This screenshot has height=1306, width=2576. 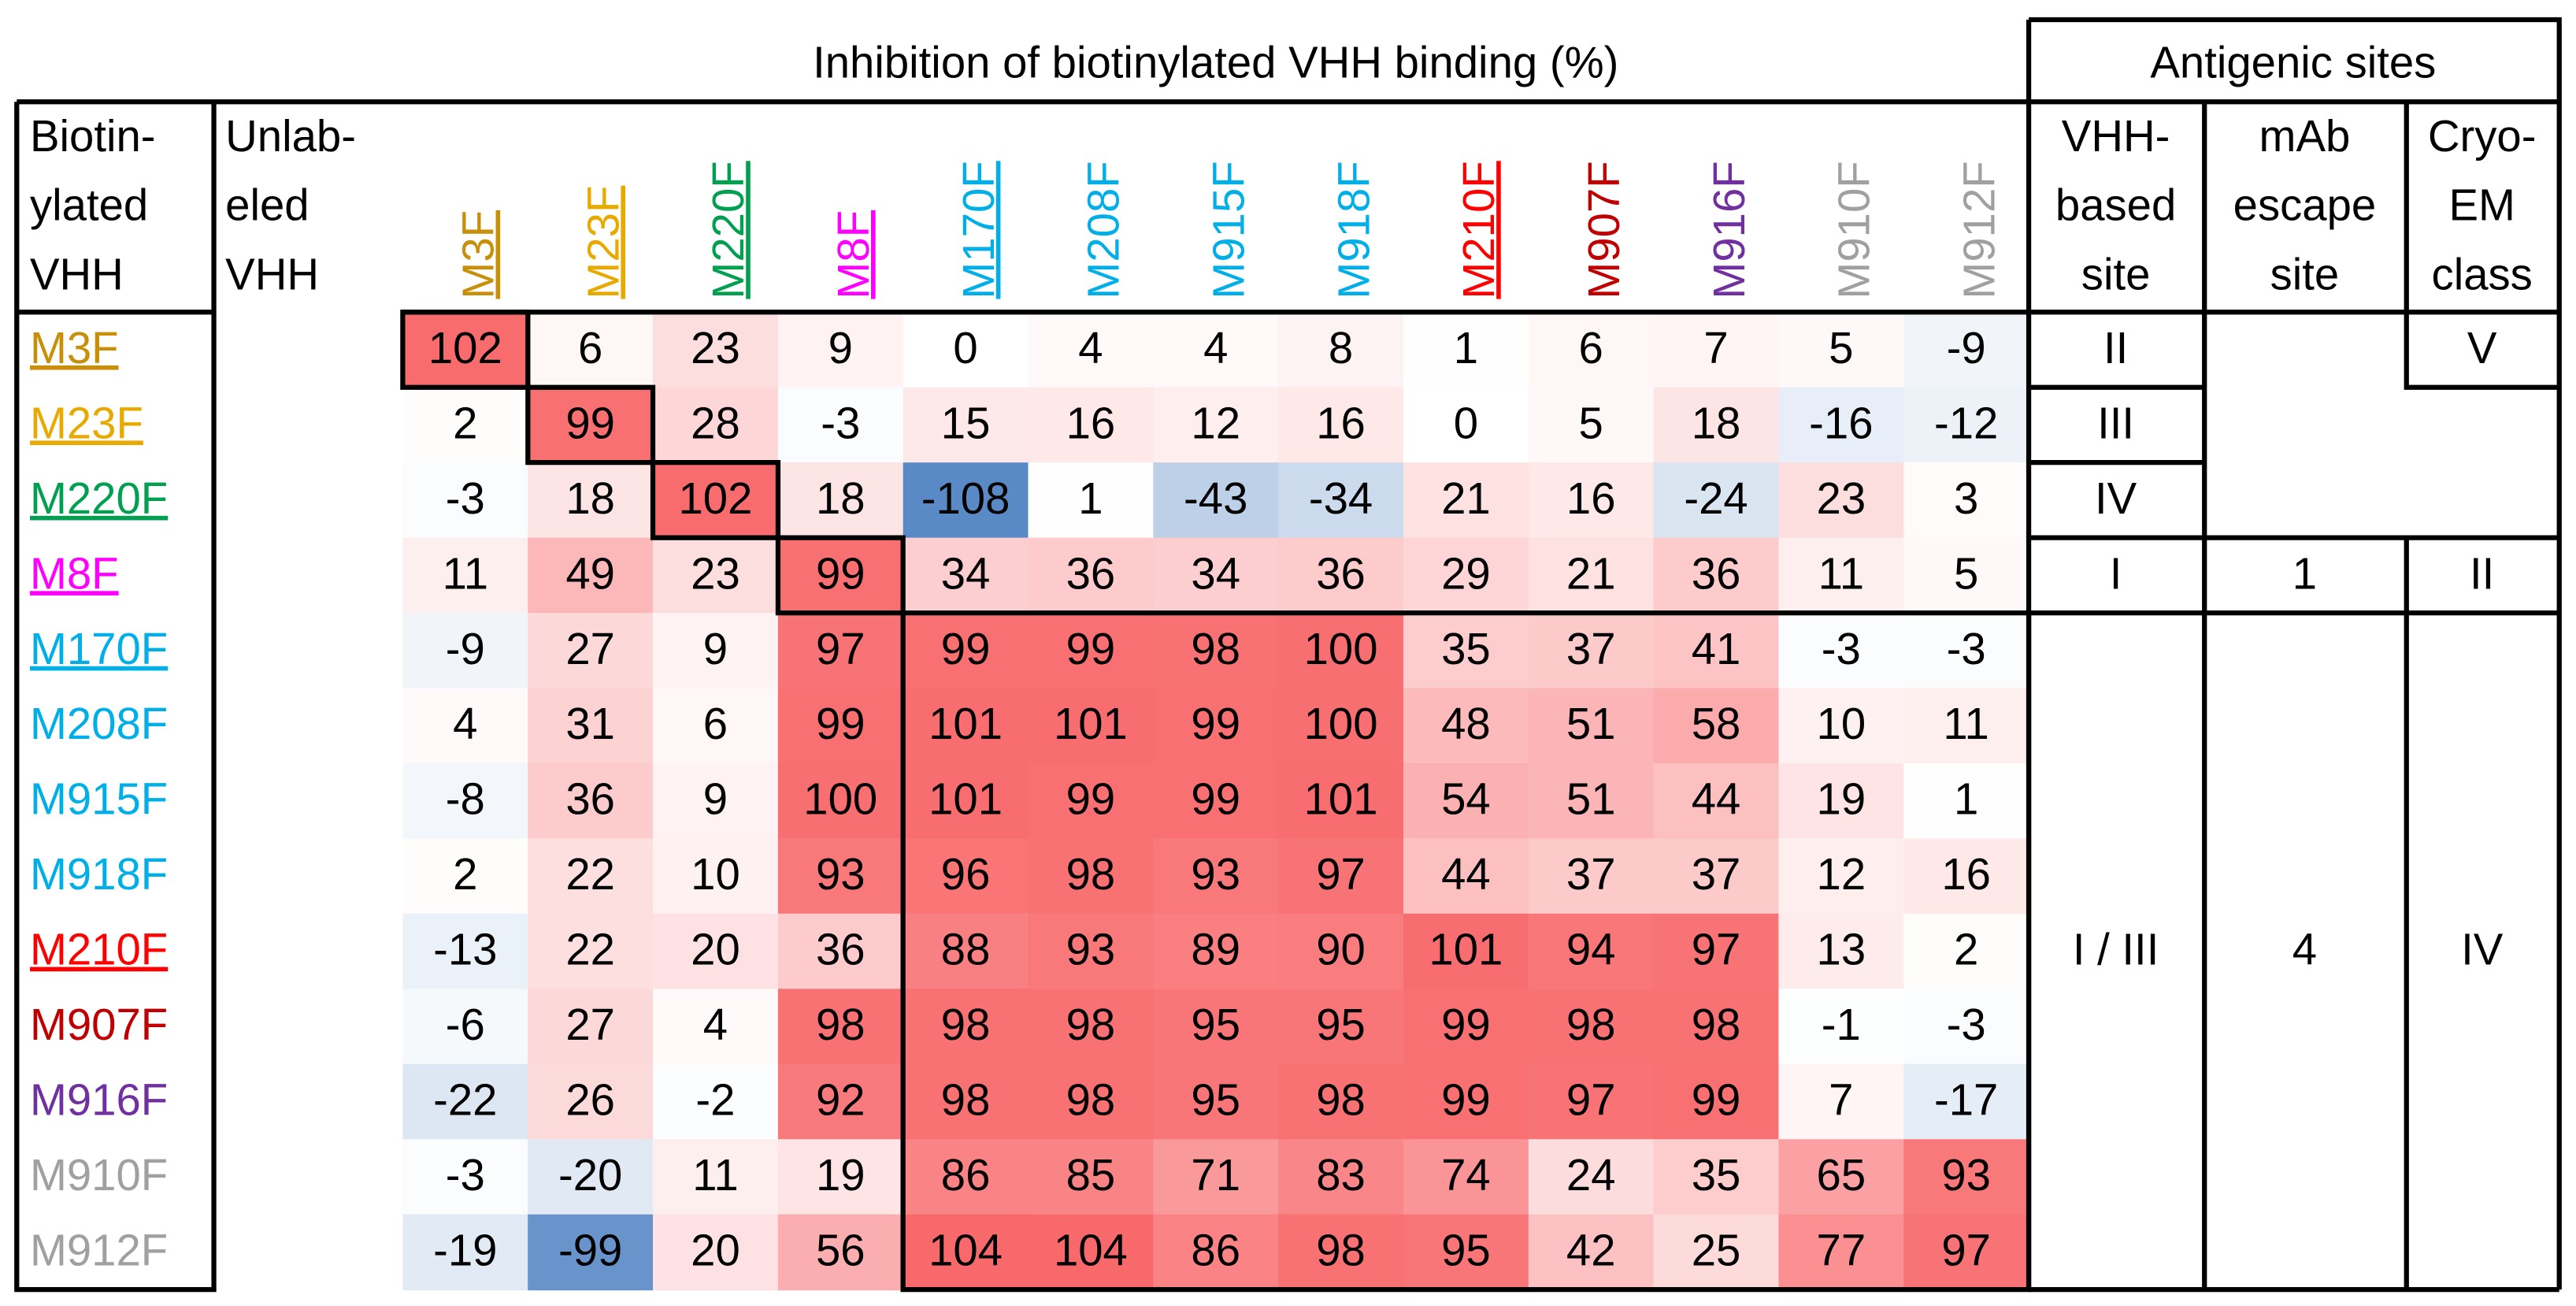 What do you see at coordinates (966, 949) in the screenshot?
I see `cell-value: 88` at bounding box center [966, 949].